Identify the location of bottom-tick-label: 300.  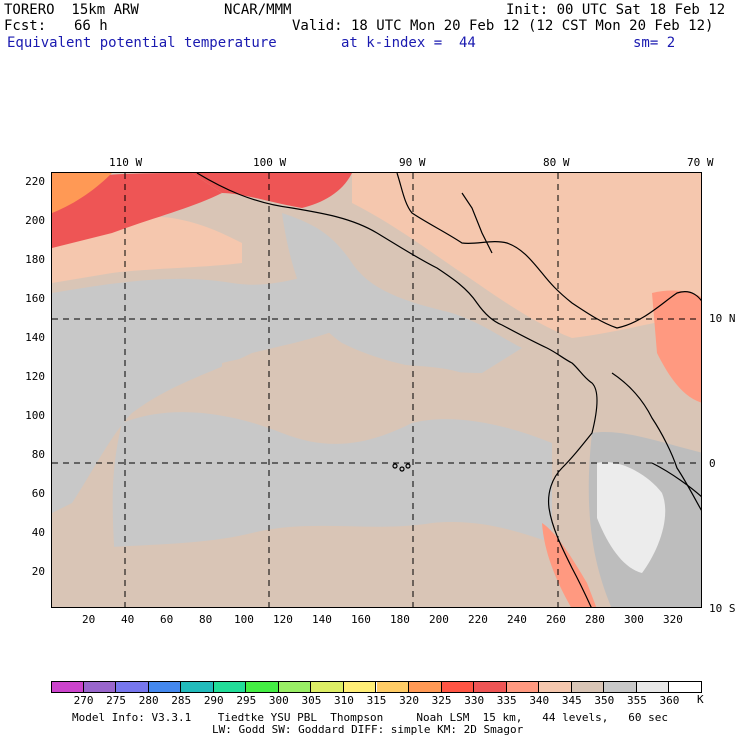
(634, 619).